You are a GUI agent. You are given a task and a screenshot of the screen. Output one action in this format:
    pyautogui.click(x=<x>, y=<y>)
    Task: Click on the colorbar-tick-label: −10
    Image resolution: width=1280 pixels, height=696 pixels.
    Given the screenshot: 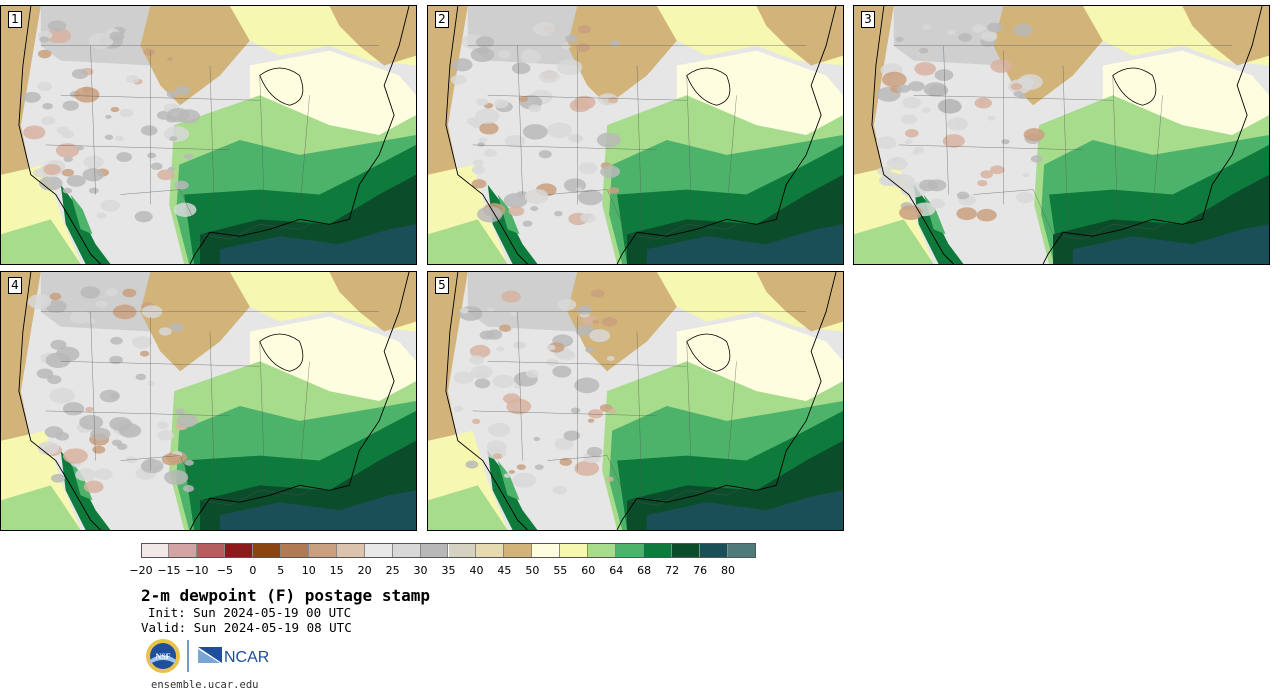 What is the action you would take?
    pyautogui.click(x=197, y=570)
    